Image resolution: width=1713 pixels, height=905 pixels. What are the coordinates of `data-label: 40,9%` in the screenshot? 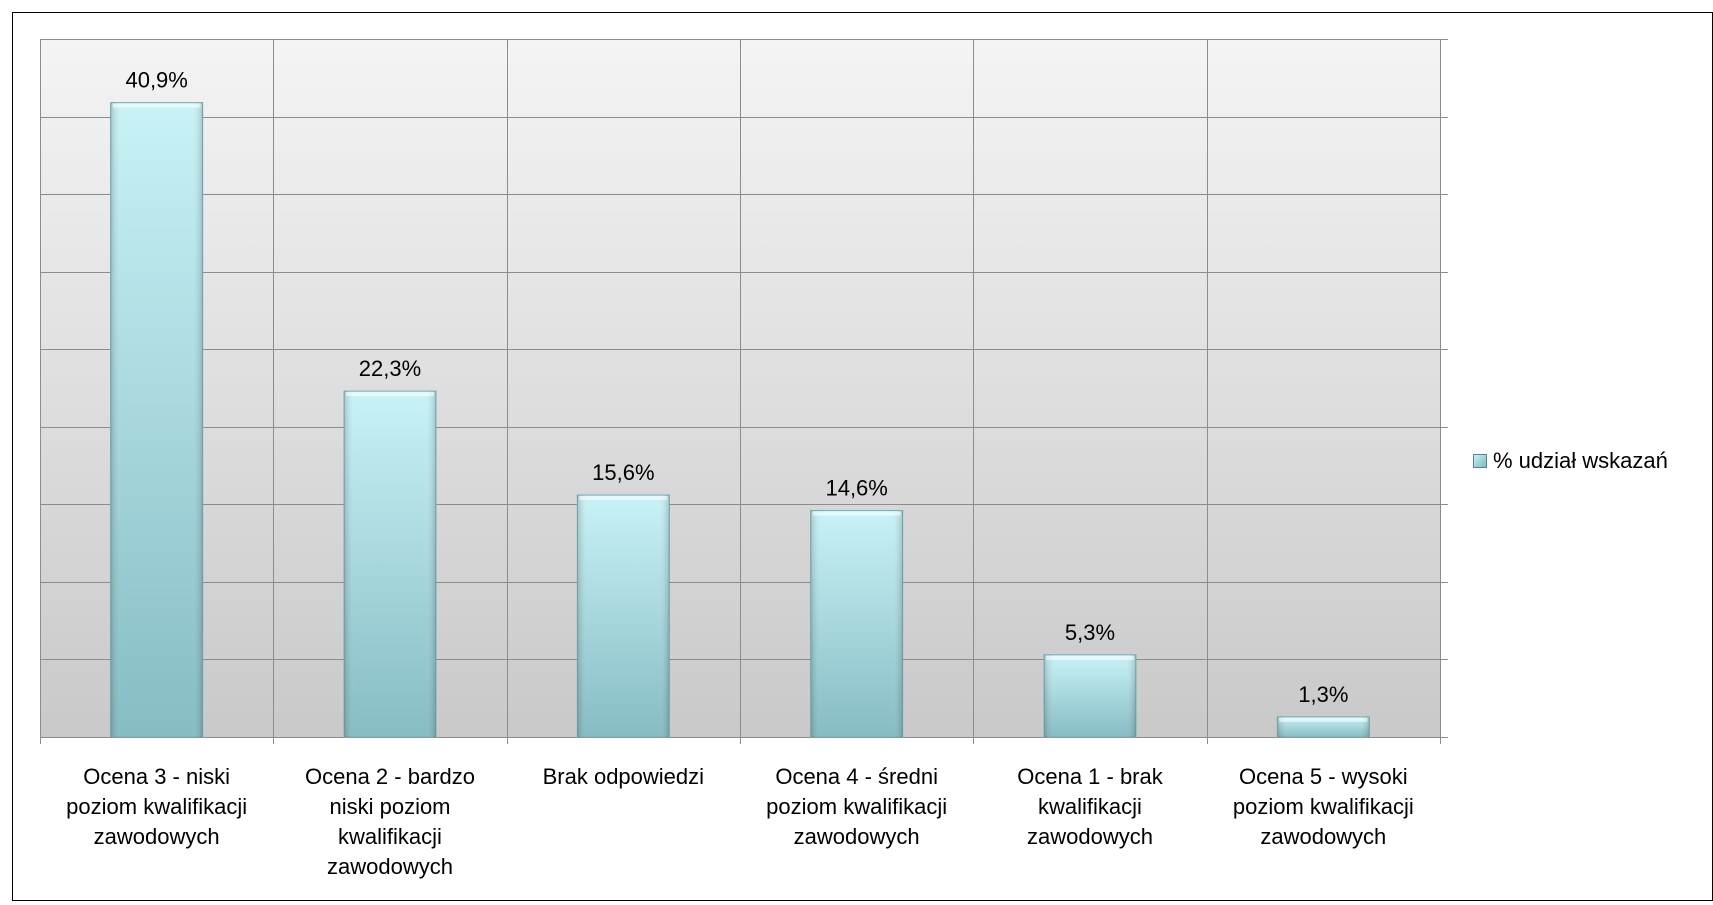 It's located at (156, 80).